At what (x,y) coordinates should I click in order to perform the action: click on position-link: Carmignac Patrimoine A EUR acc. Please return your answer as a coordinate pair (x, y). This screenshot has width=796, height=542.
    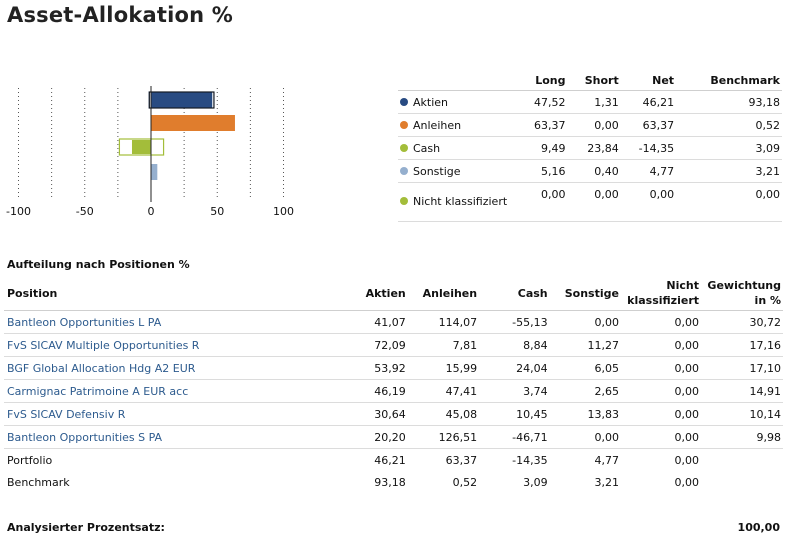
    Looking at the image, I should click on (98, 391).